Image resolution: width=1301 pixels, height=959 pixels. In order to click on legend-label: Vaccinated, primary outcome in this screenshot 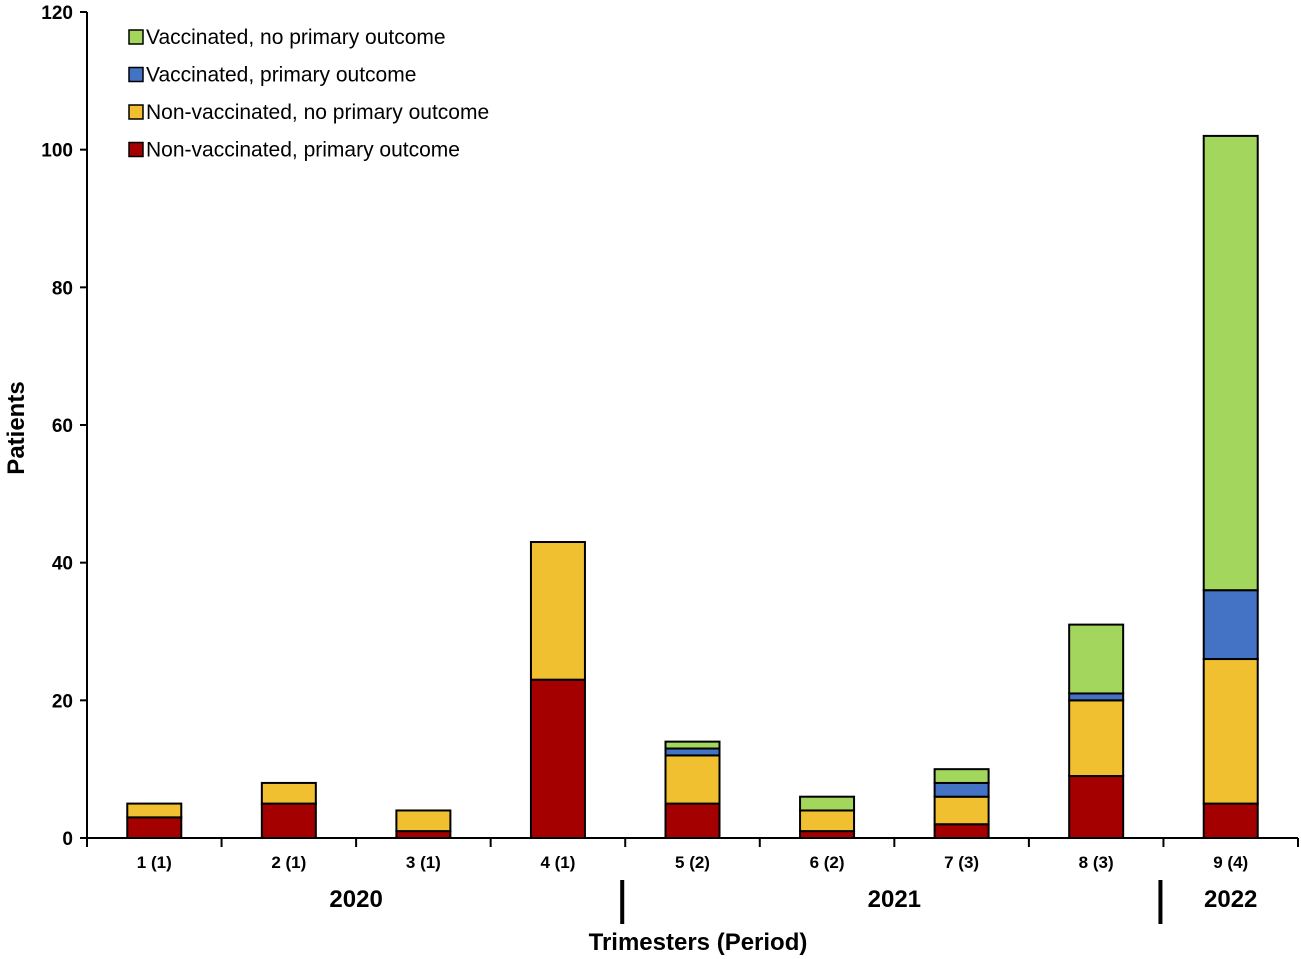, I will do `click(281, 75)`.